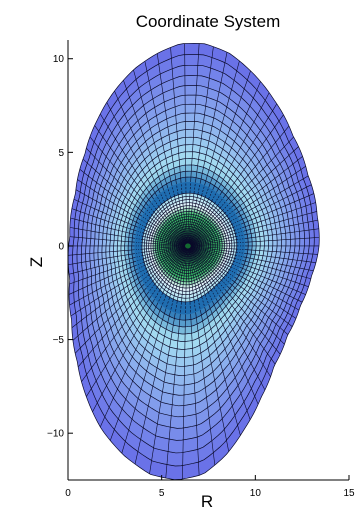  I want to click on chart-title: Coordinate System, so click(208, 21).